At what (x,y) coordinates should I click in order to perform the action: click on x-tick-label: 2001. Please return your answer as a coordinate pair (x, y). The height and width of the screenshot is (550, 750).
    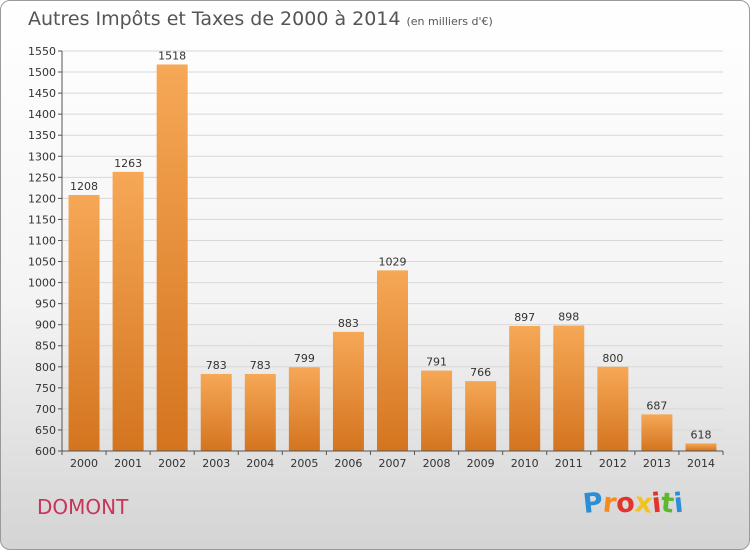
    Looking at the image, I should click on (128, 463).